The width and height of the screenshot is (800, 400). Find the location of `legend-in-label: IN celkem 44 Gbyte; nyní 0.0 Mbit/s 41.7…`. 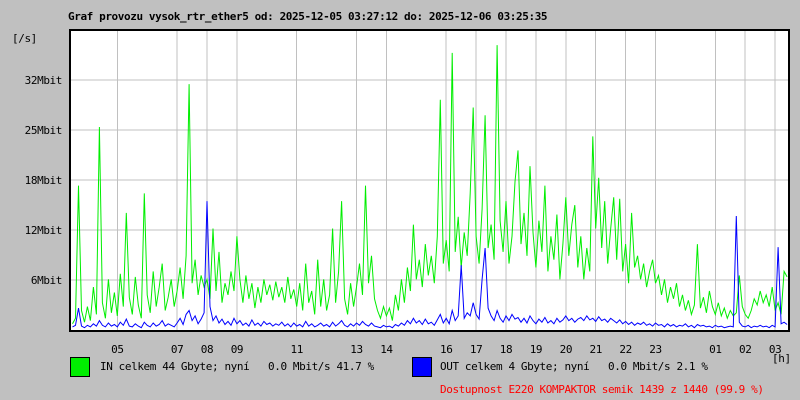

legend-in-label: IN celkem 44 Gbyte; nyní 0.0 Mbit/s 41.7… is located at coordinates (237, 366).